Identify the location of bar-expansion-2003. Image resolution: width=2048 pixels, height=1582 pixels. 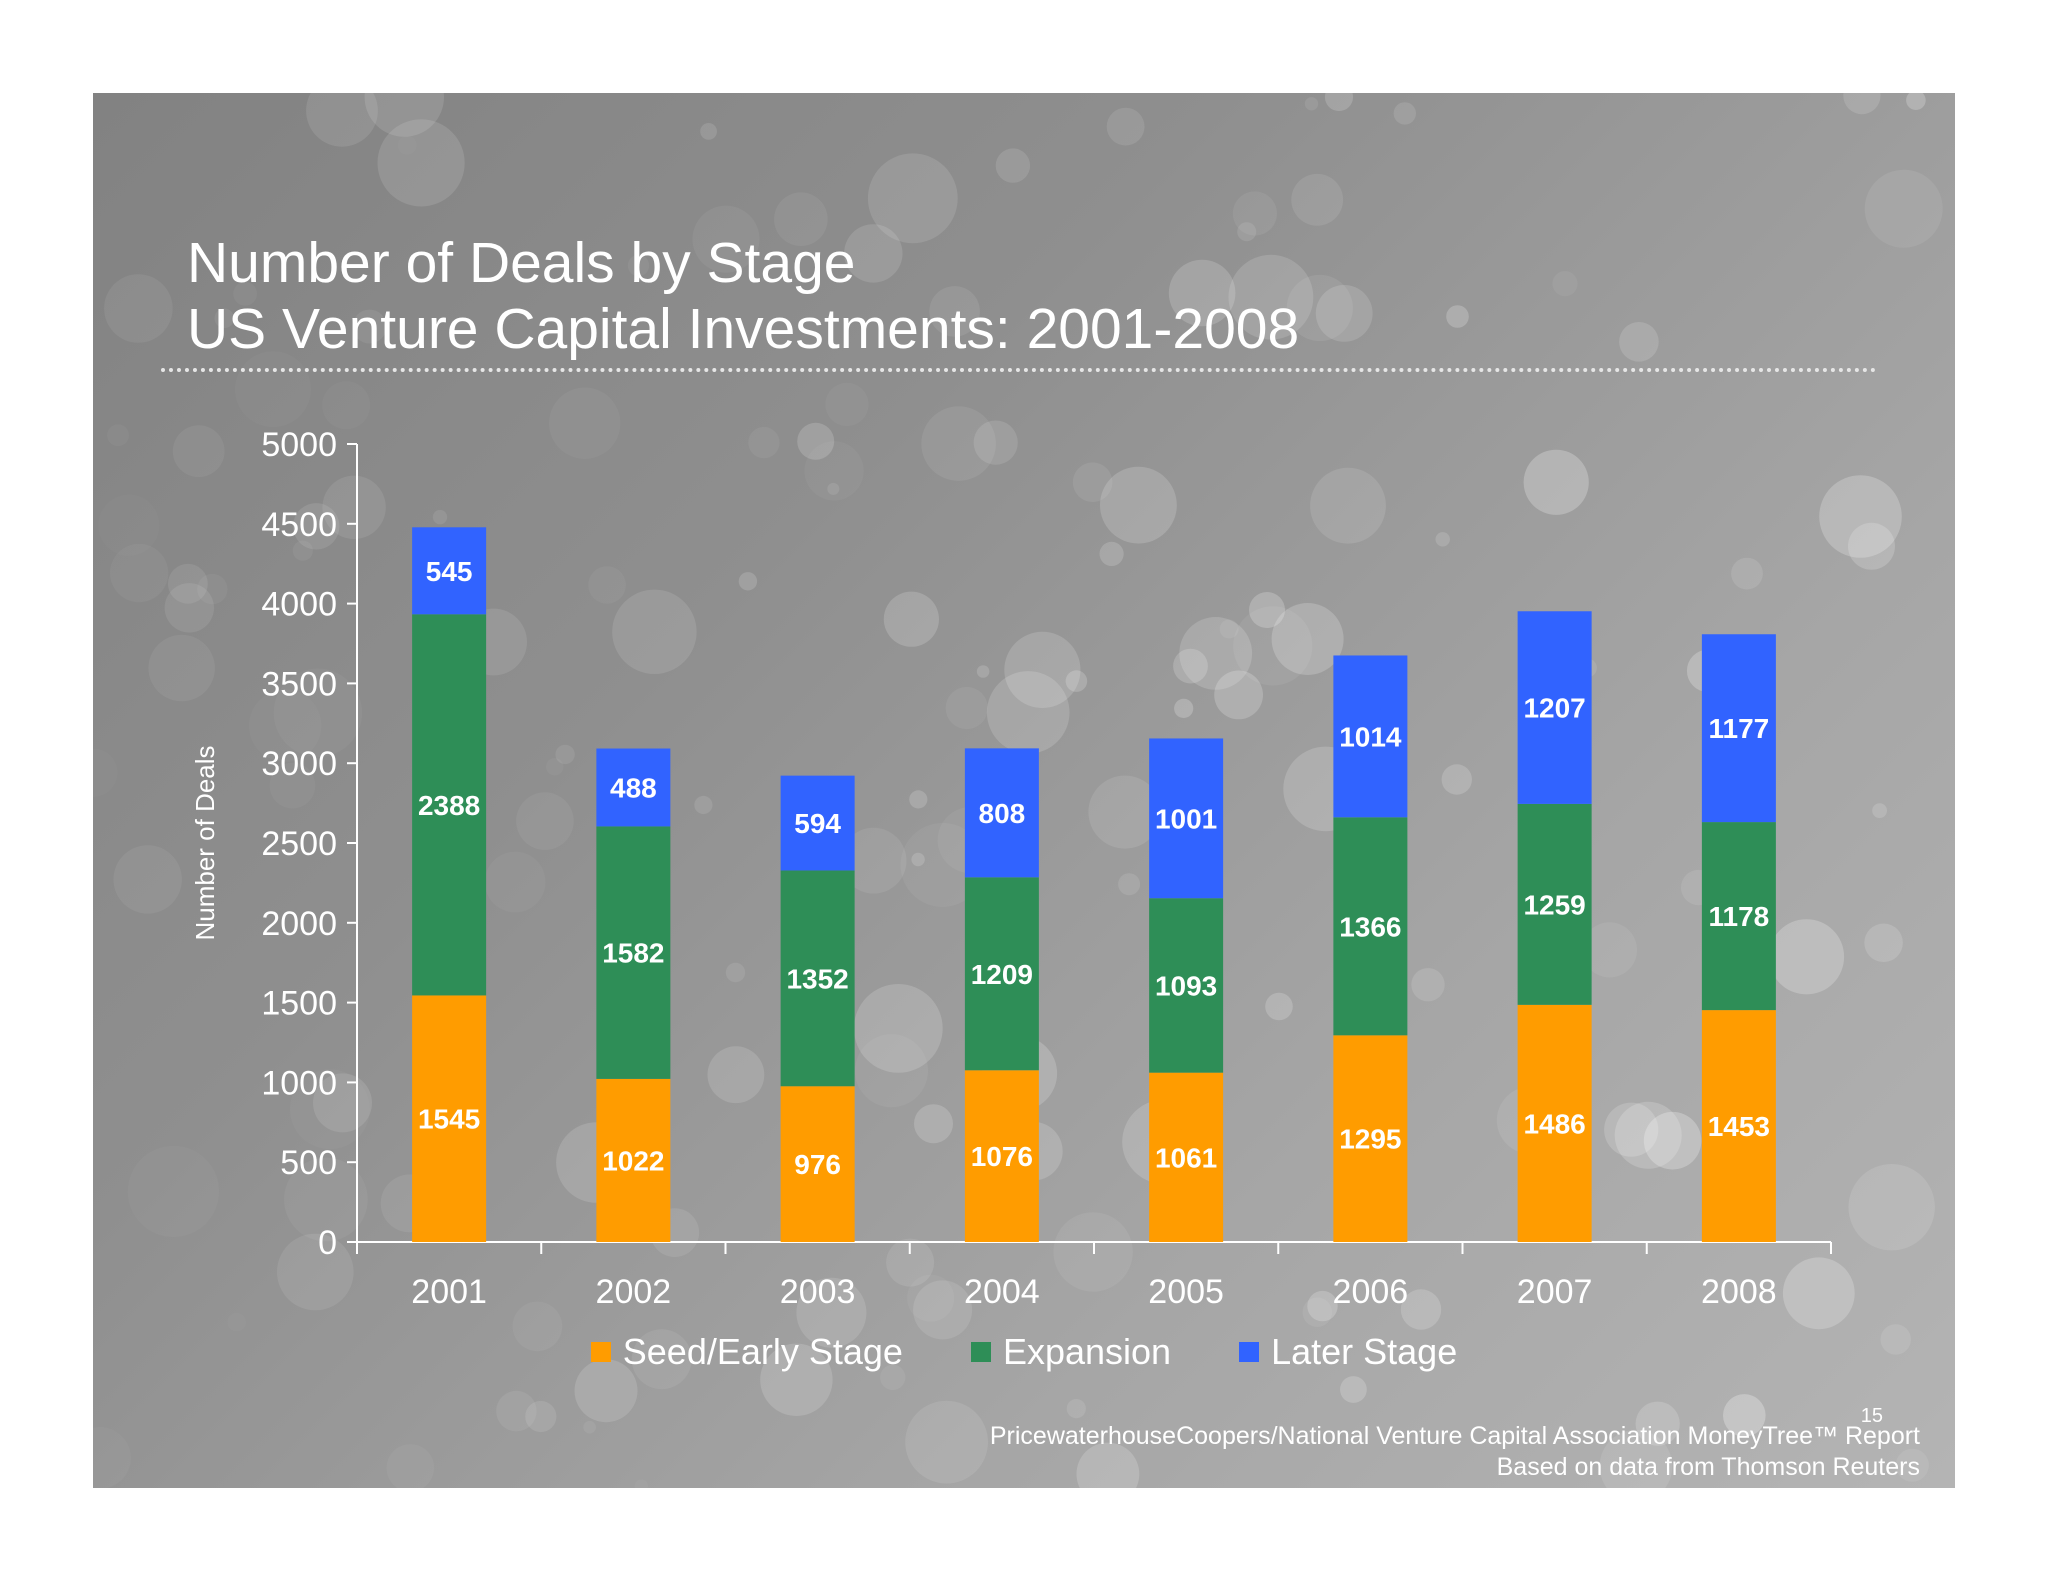
(817, 978).